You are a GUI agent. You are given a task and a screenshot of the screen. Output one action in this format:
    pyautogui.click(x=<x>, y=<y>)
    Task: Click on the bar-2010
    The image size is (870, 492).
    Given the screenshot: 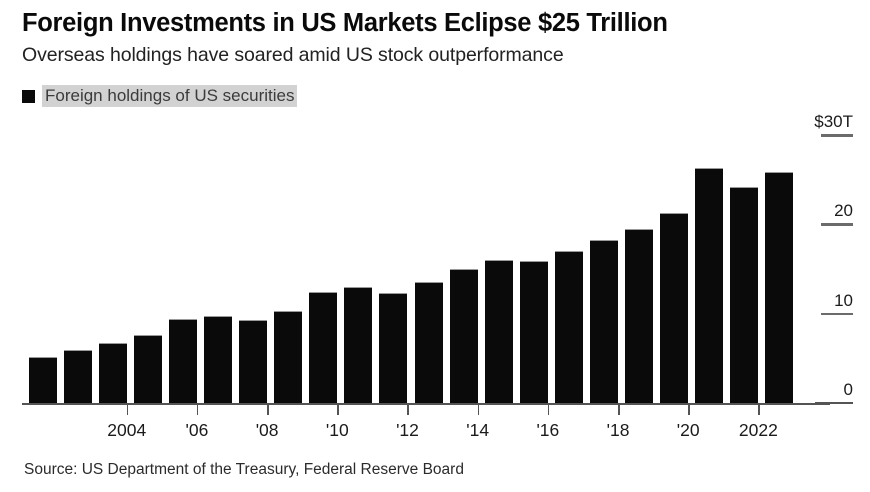 What is the action you would take?
    pyautogui.click(x=323, y=347)
    